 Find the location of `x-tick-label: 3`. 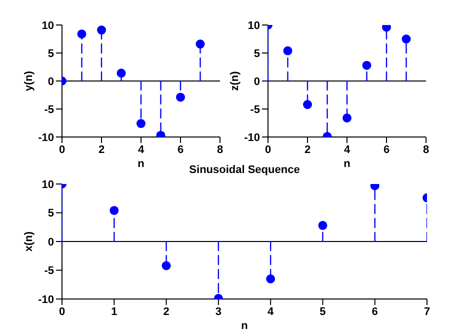

x-tick-label: 3 is located at coordinates (218, 312).